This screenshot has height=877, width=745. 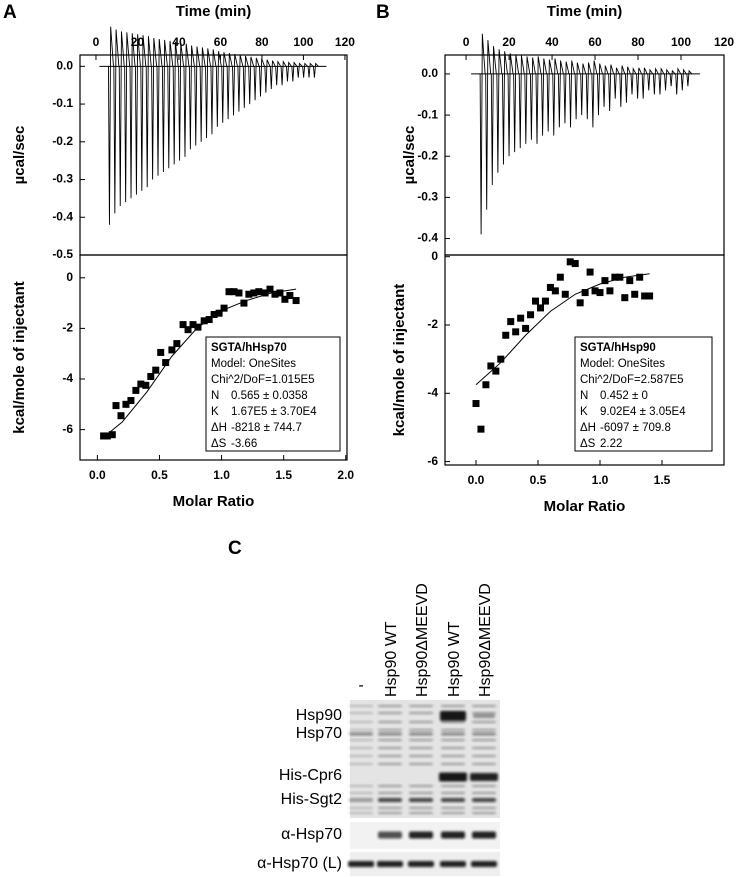 I want to click on fit-box, so click(x=273, y=394).